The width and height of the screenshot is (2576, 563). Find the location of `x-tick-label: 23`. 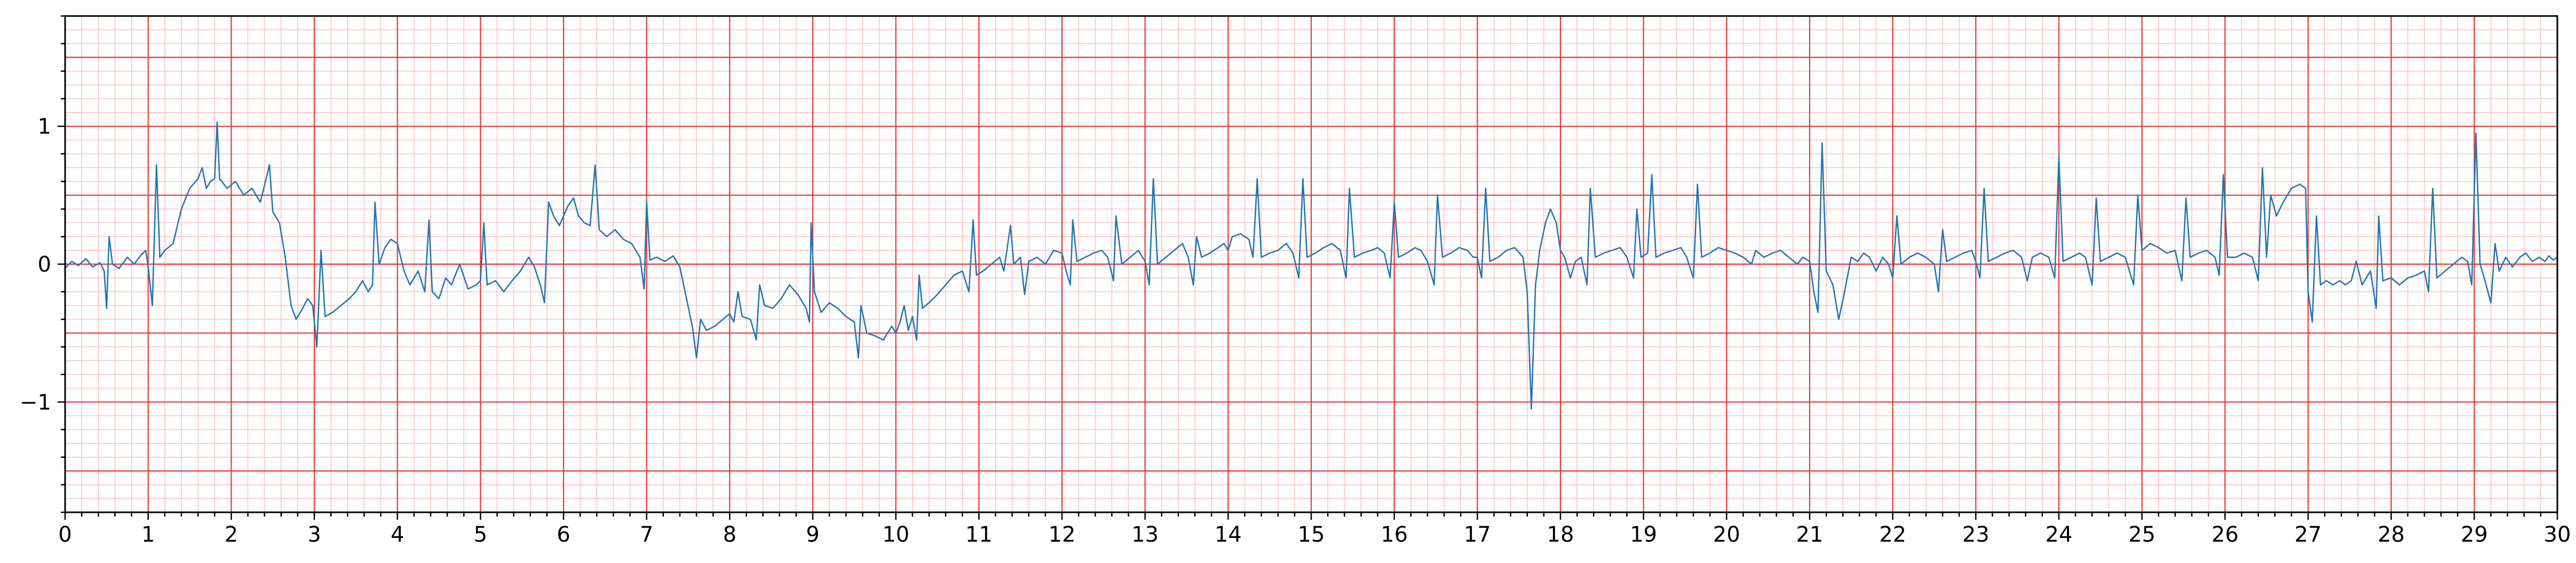

x-tick-label: 23 is located at coordinates (1976, 534).